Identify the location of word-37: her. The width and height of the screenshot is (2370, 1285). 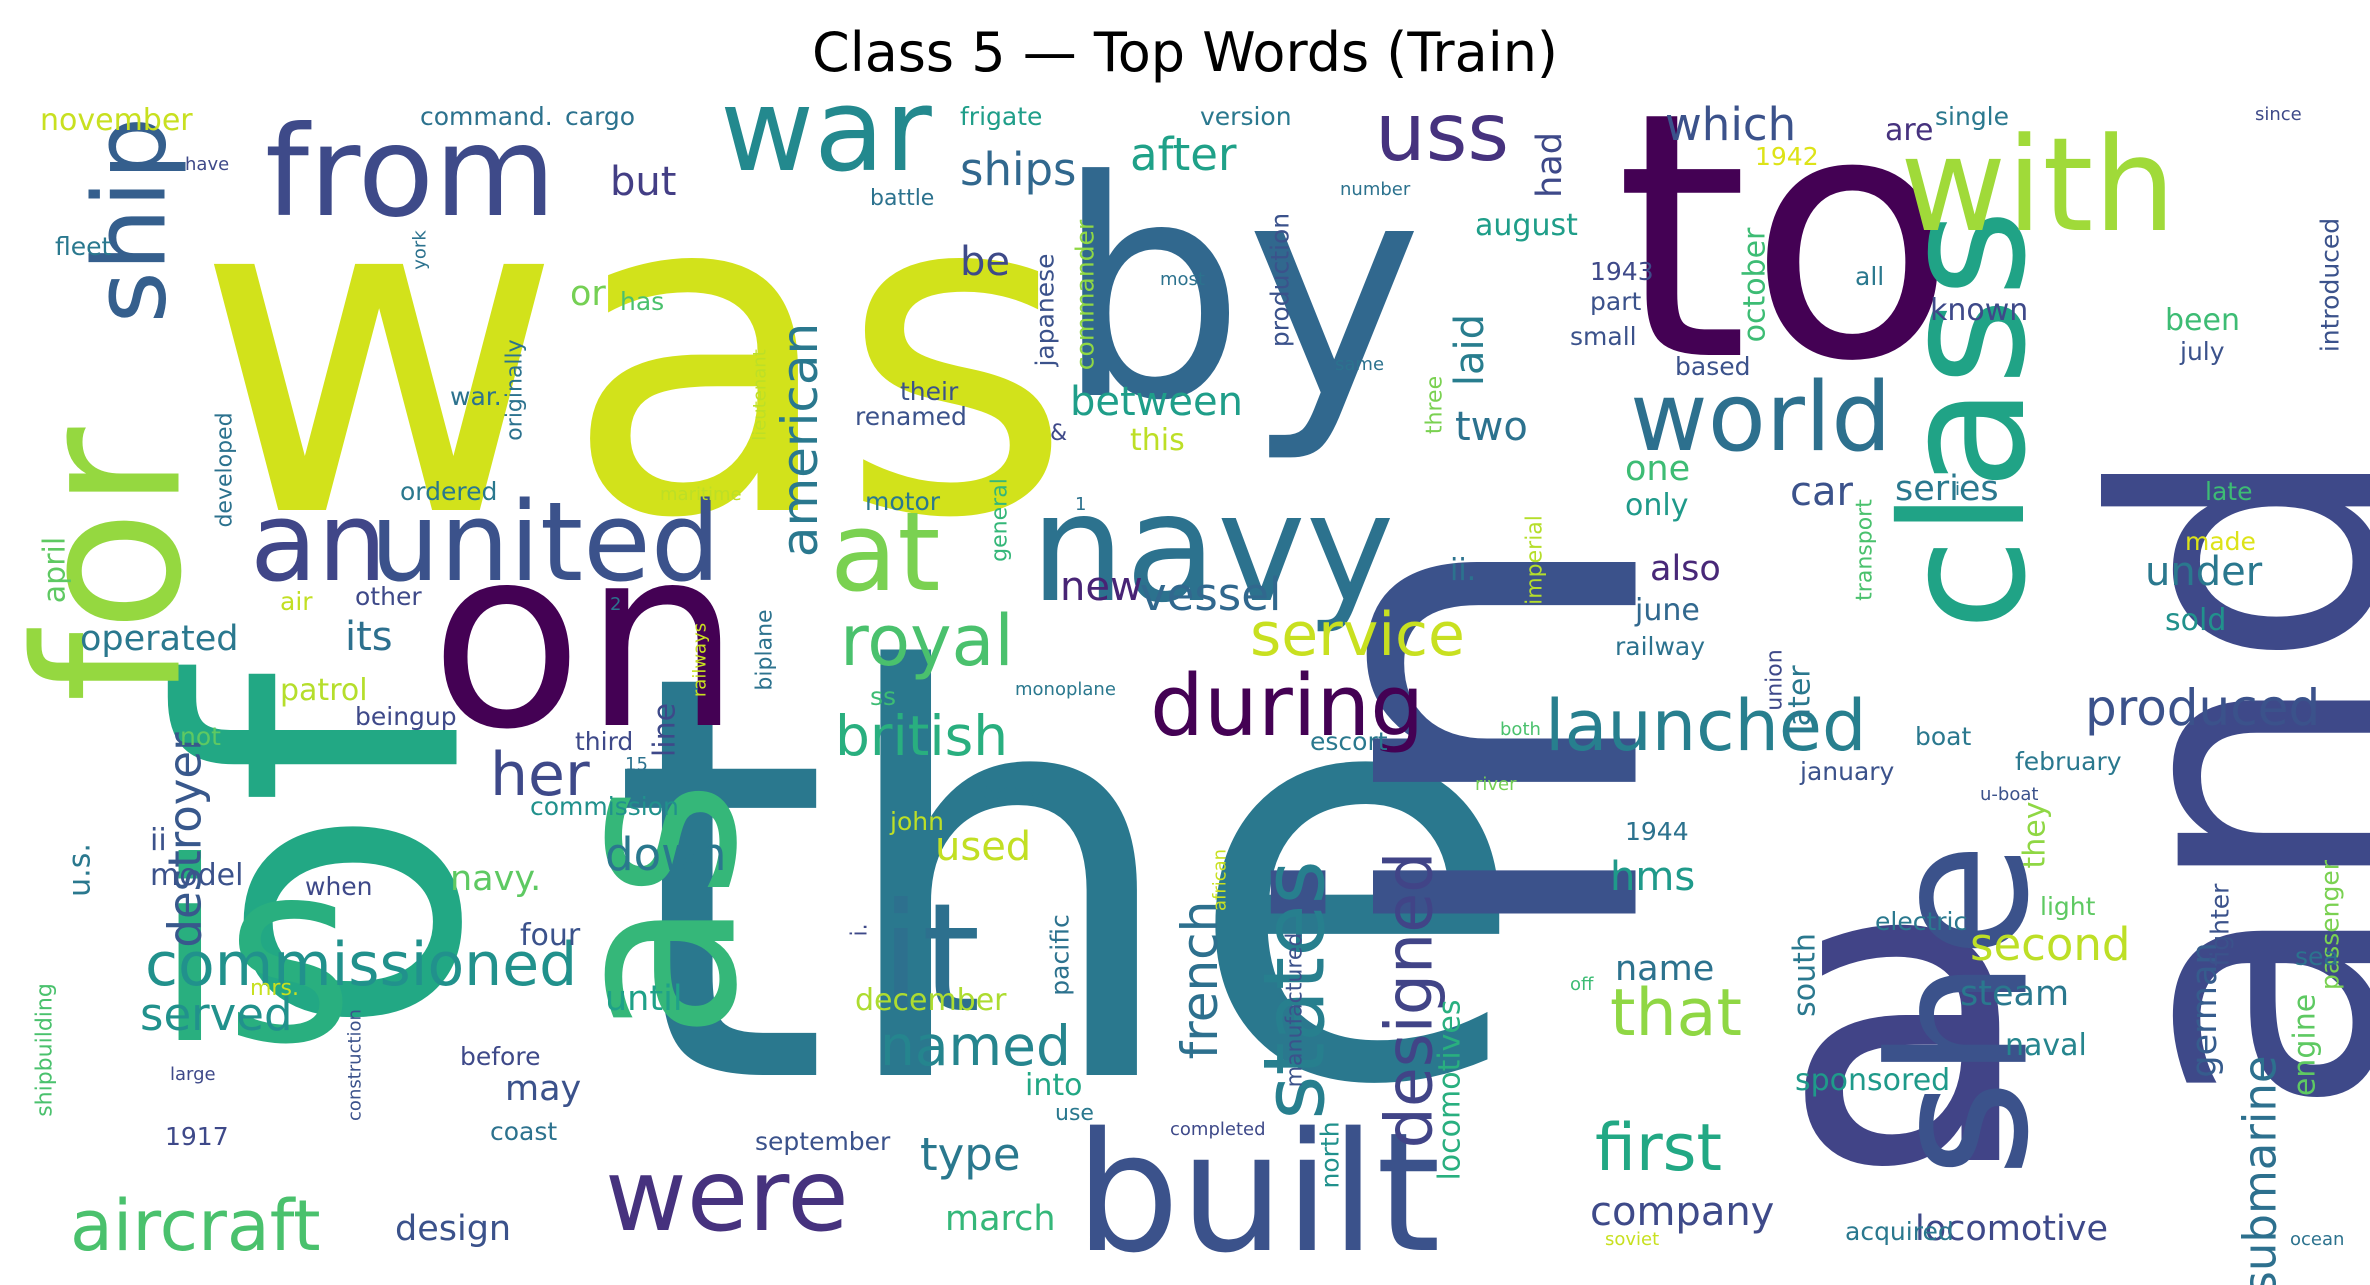
(540, 775).